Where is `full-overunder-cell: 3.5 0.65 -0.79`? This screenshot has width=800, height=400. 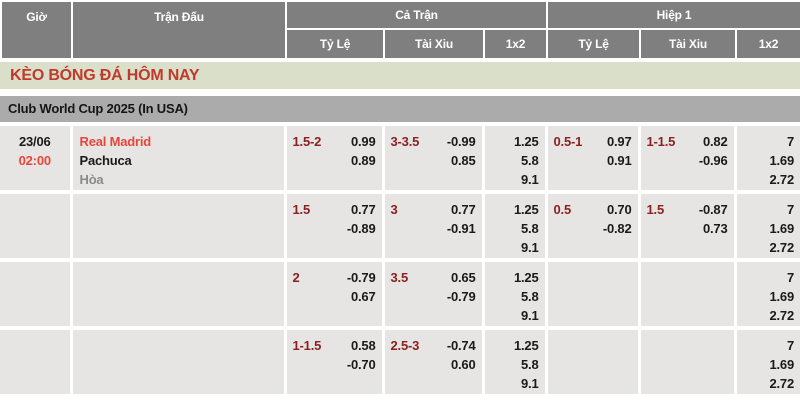 full-overunder-cell: 3.5 0.65 -0.79 is located at coordinates (434, 295).